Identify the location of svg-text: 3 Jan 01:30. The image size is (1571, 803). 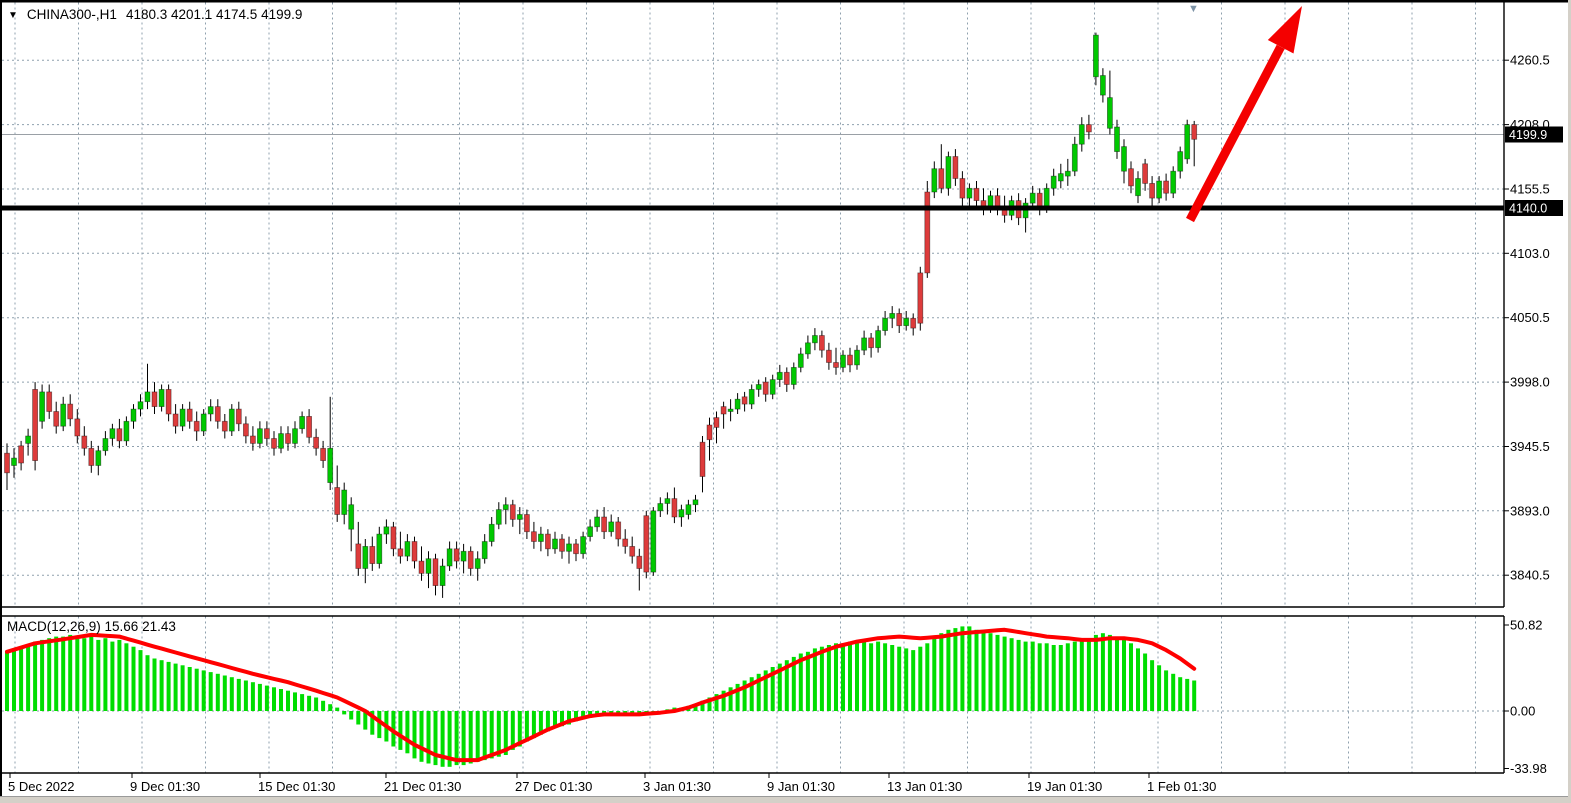
(677, 786).